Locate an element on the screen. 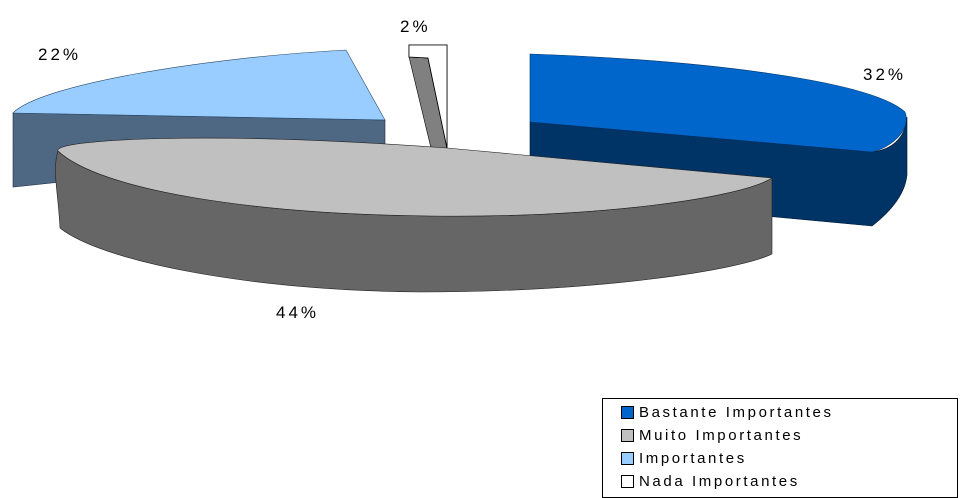  label-nada-importantes: 2% is located at coordinates (415, 26).